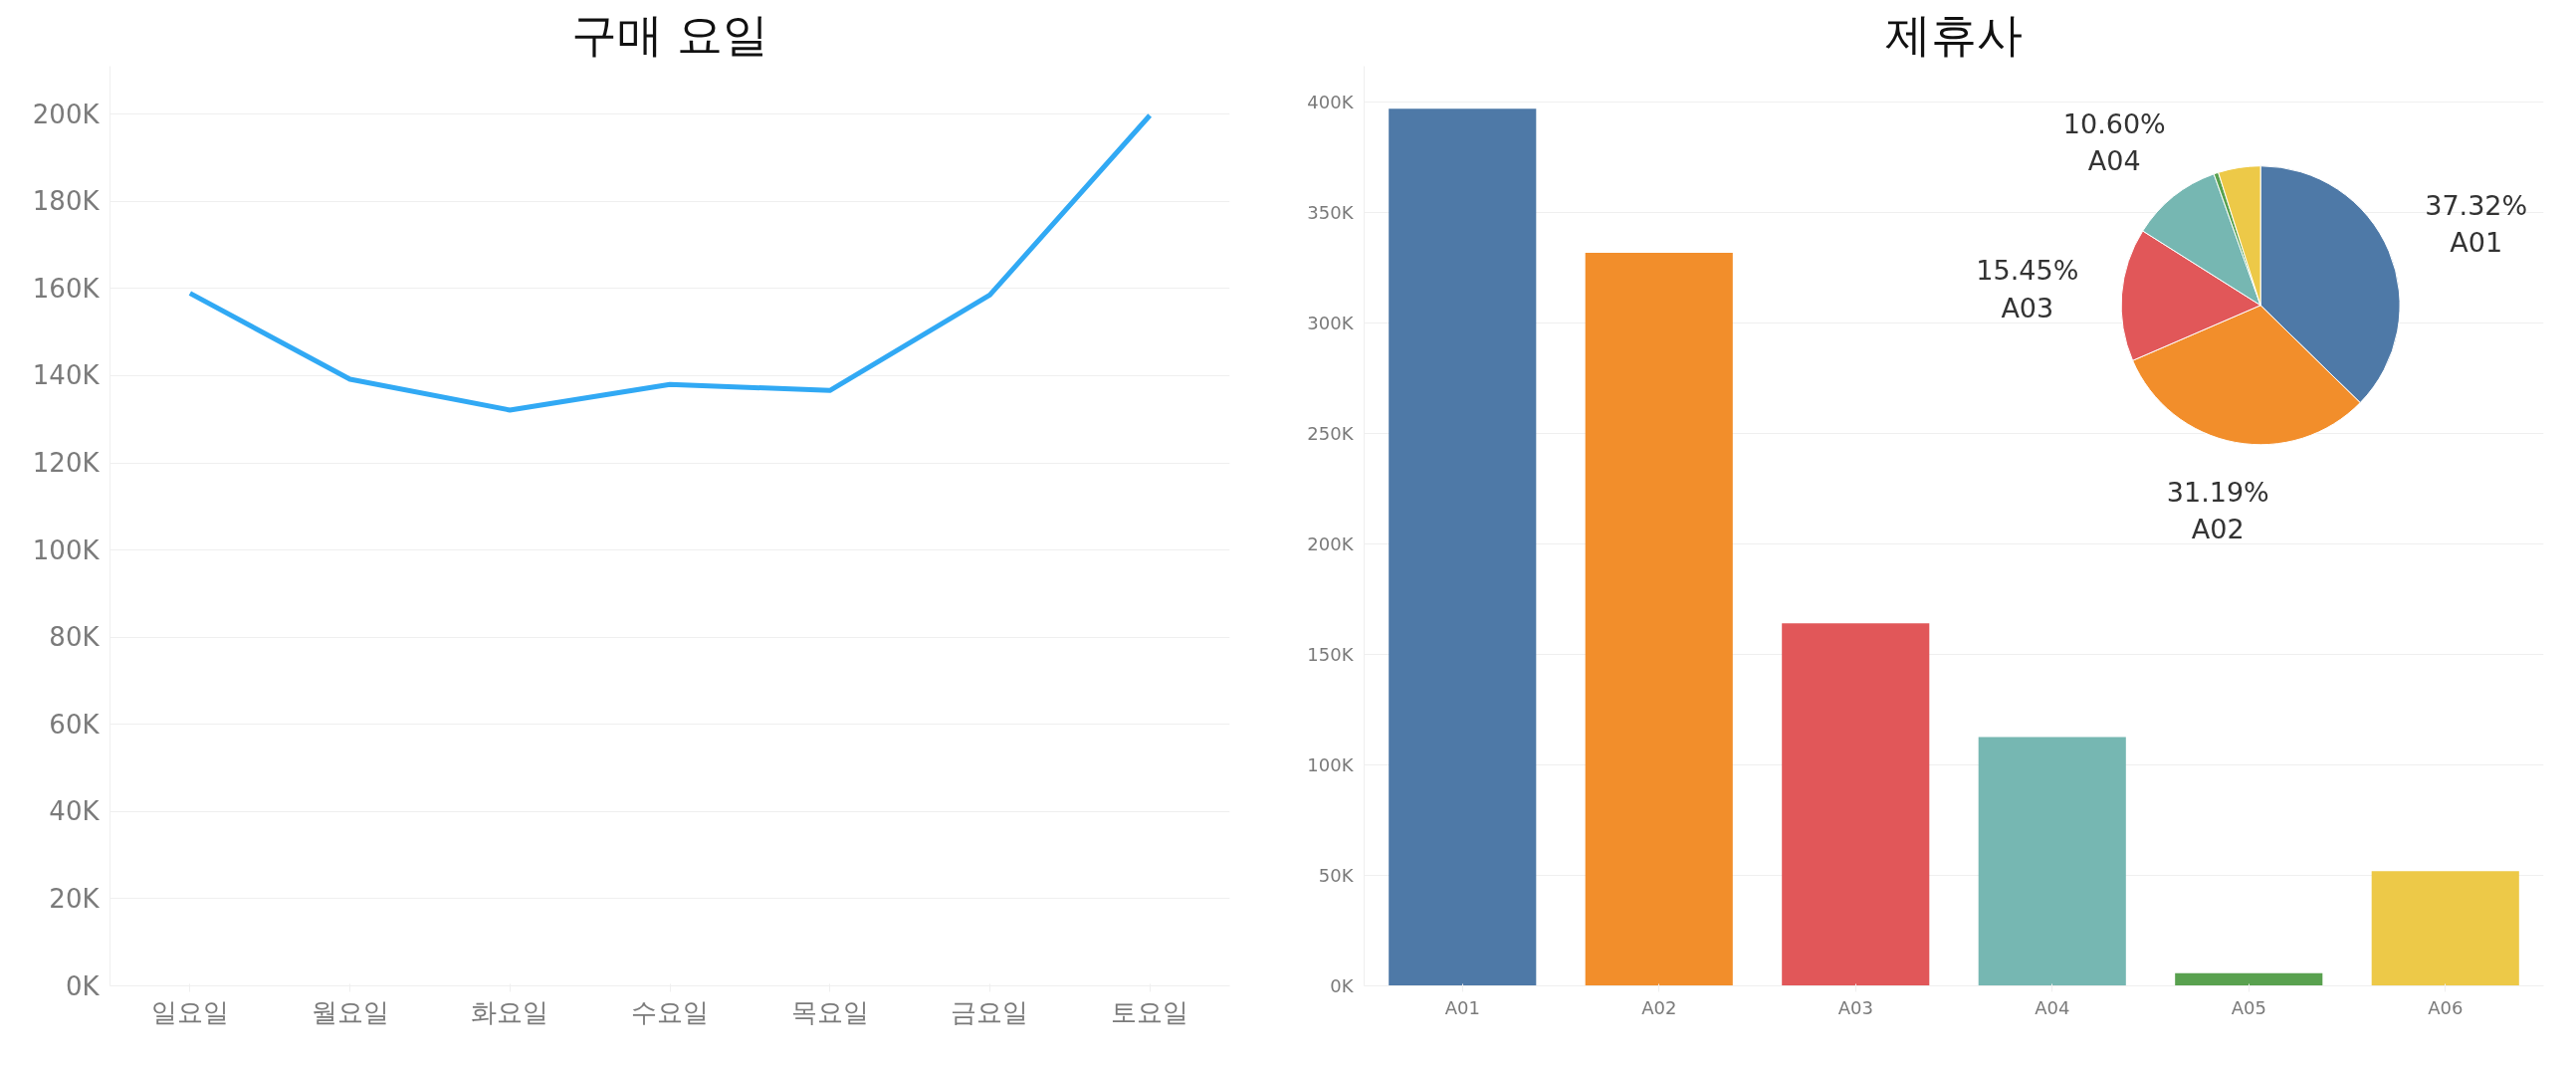 The image size is (2576, 1066). Describe the element at coordinates (1331, 323) in the screenshot. I see `y-tick-label: 300K` at that location.